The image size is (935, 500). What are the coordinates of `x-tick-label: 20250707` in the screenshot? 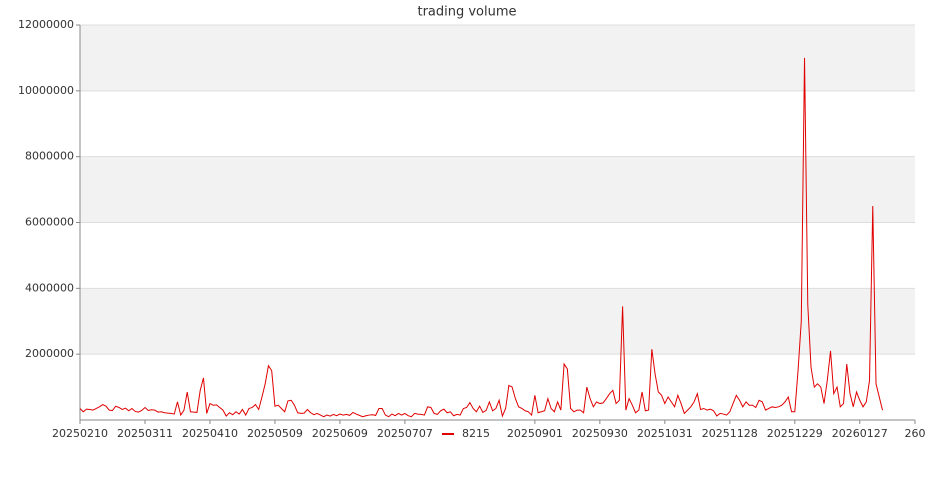 It's located at (405, 433).